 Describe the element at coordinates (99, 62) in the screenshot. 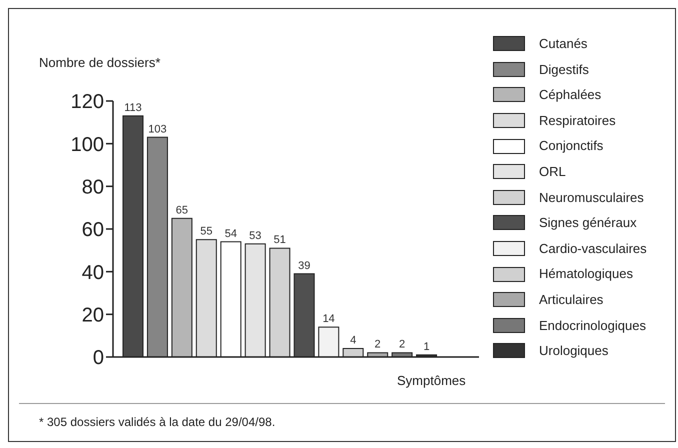

I see `y-axis-title: Nombre de dossiers*` at that location.